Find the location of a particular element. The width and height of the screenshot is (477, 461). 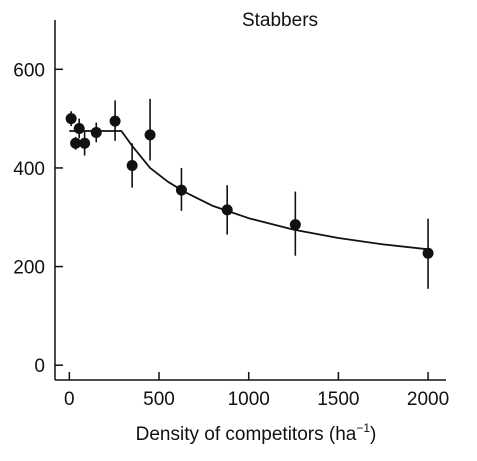

x-axis-label-main: Density of competitors (ha is located at coordinates (246, 434).